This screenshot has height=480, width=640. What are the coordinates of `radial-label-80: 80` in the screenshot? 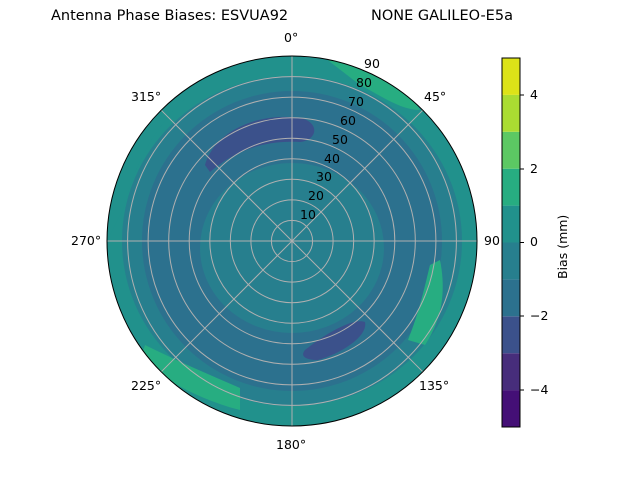 It's located at (364, 82).